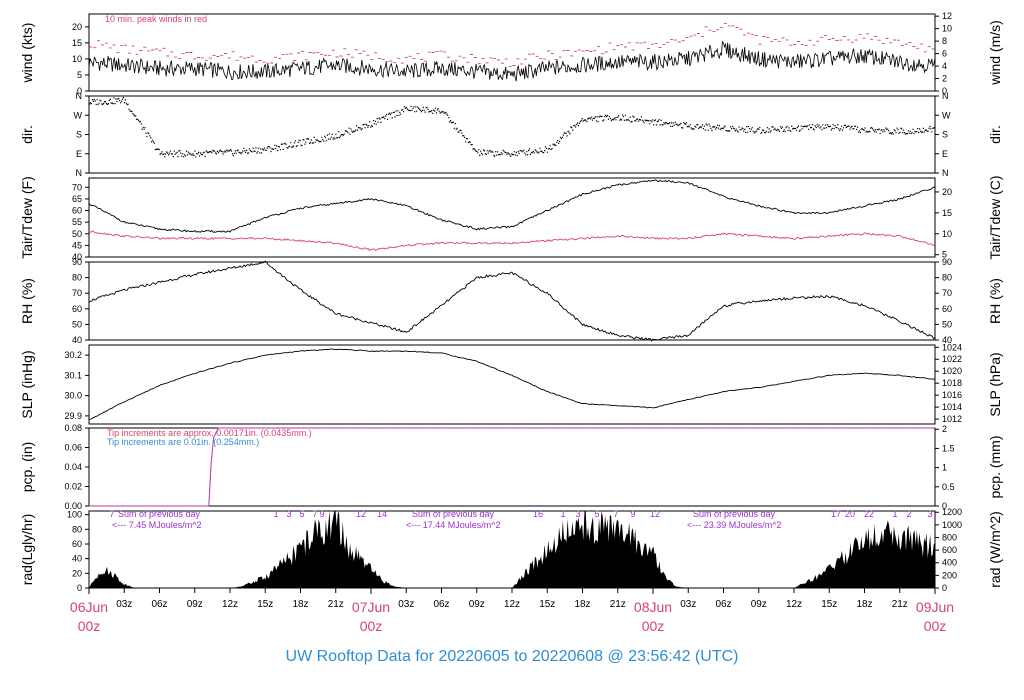 This screenshot has width=1024, height=700. What do you see at coordinates (89, 626) in the screenshot?
I see `day-label-time: 00z` at bounding box center [89, 626].